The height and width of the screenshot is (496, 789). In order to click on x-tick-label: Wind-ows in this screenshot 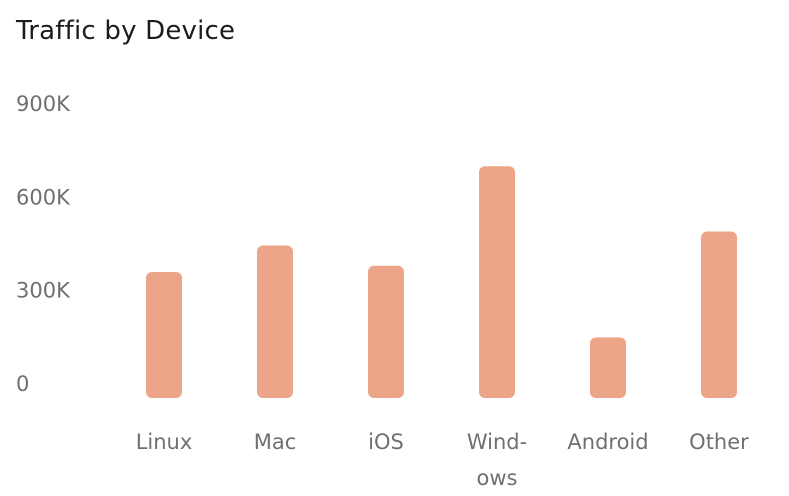, I will do `click(497, 460)`.